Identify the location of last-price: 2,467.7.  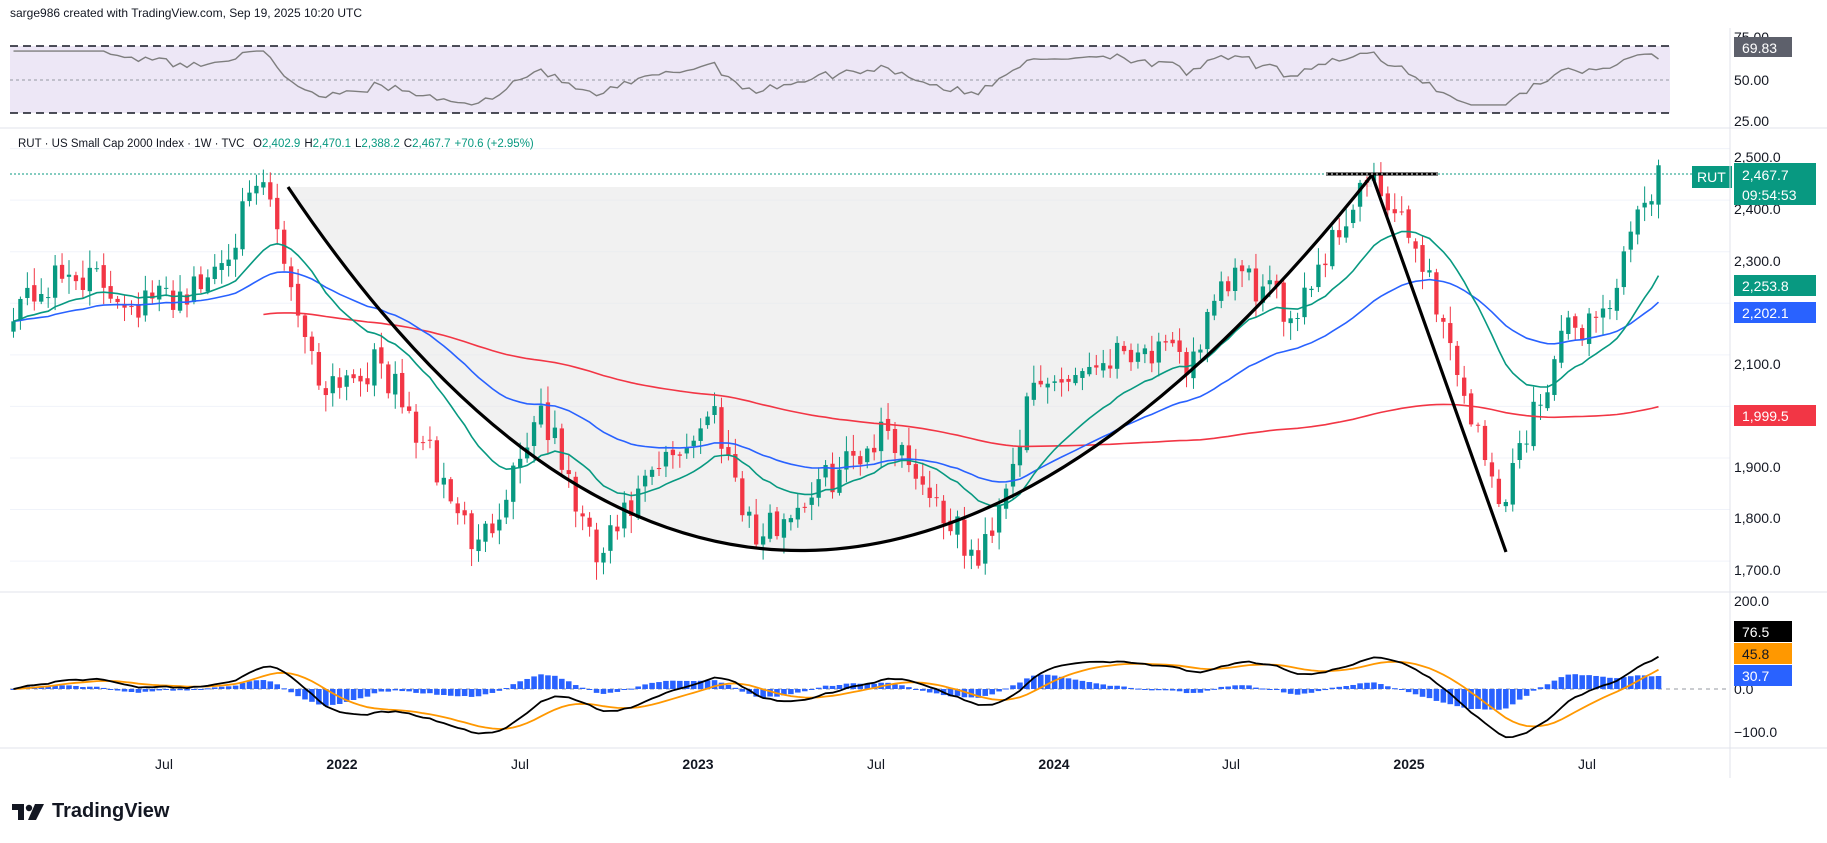
(1765, 175).